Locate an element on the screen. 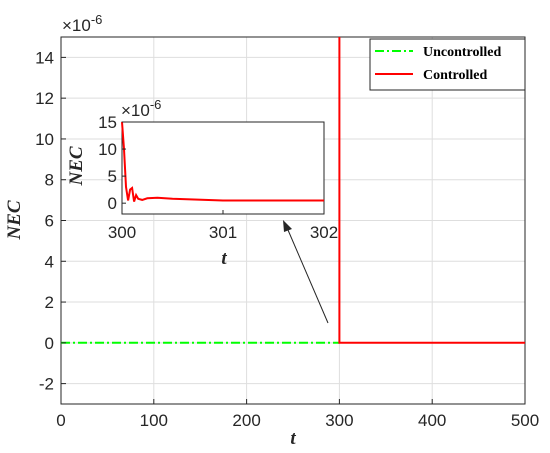 Image resolution: width=550 pixels, height=453 pixels. inset-series-layer is located at coordinates (222, 161).